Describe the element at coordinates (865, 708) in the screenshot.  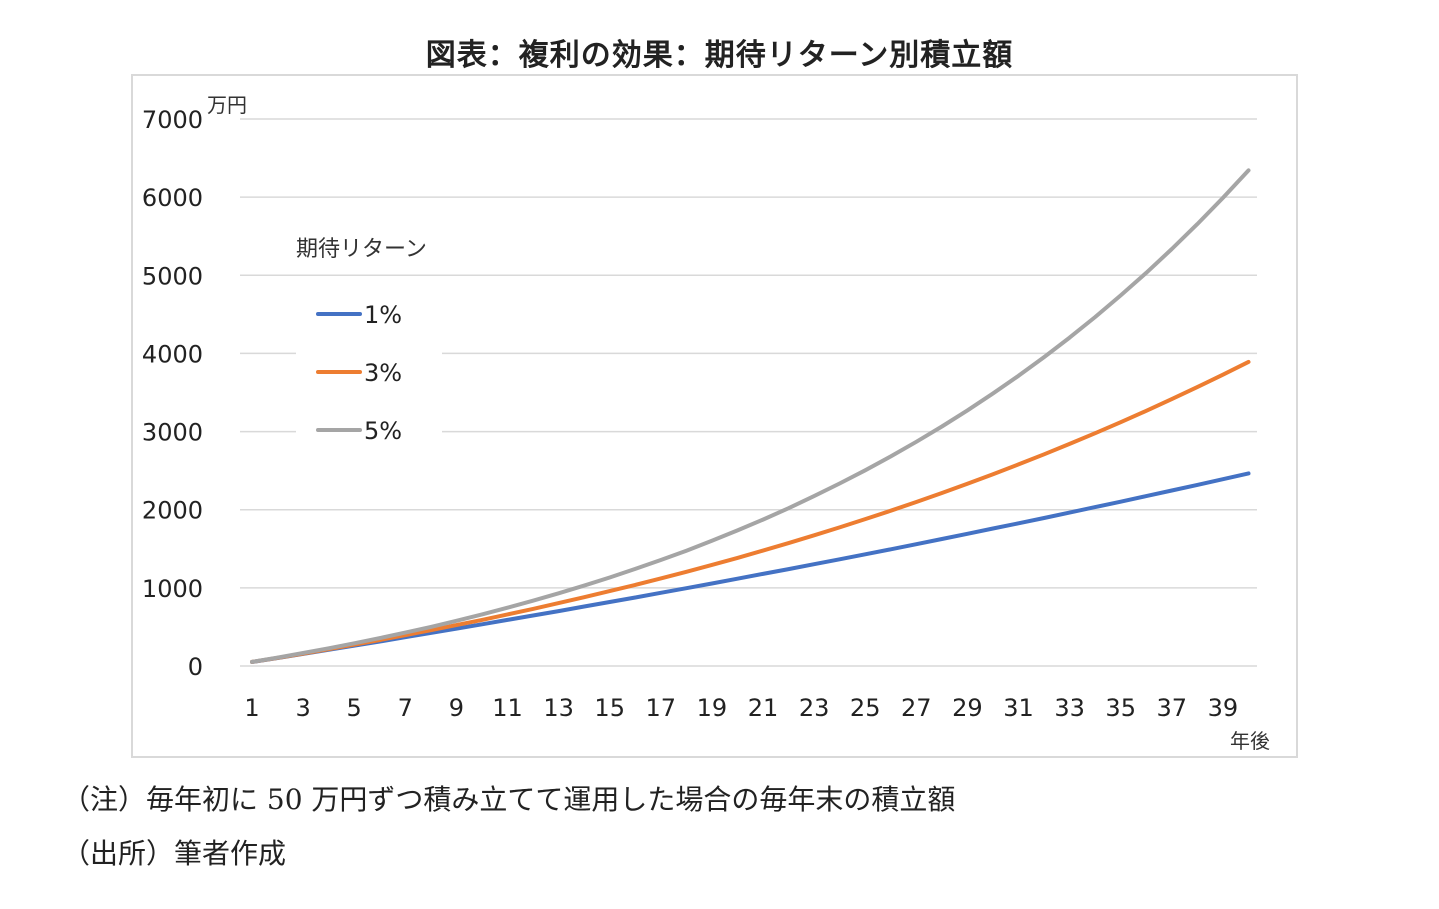
I see `x-tick-label: 25` at that location.